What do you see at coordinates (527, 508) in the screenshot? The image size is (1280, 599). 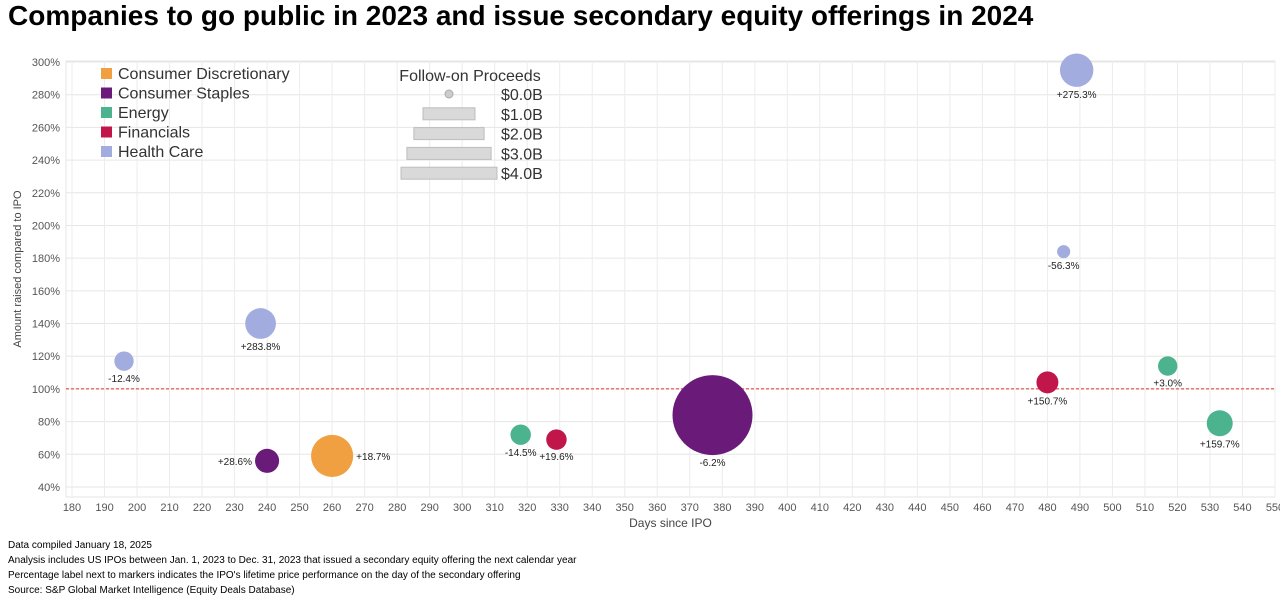 I see `x-tick-label: 320` at bounding box center [527, 508].